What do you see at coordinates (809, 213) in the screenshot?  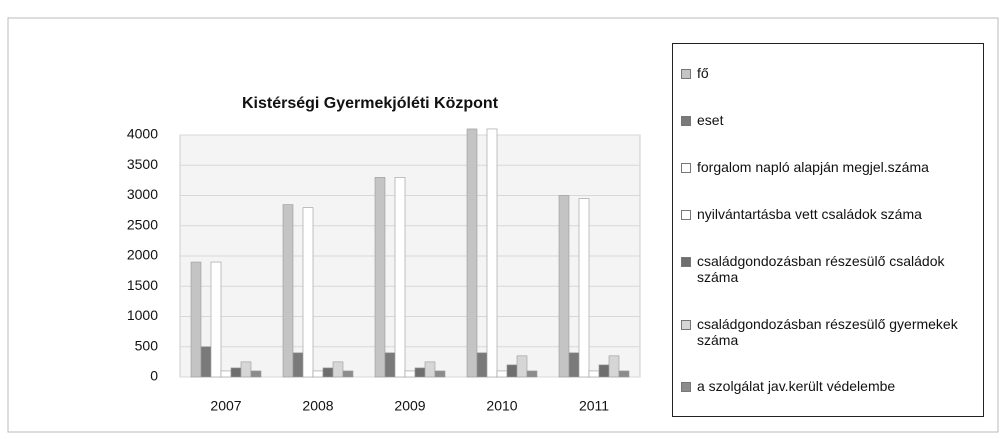 I see `legend-label: nyilvántartásba vett családok száma` at bounding box center [809, 213].